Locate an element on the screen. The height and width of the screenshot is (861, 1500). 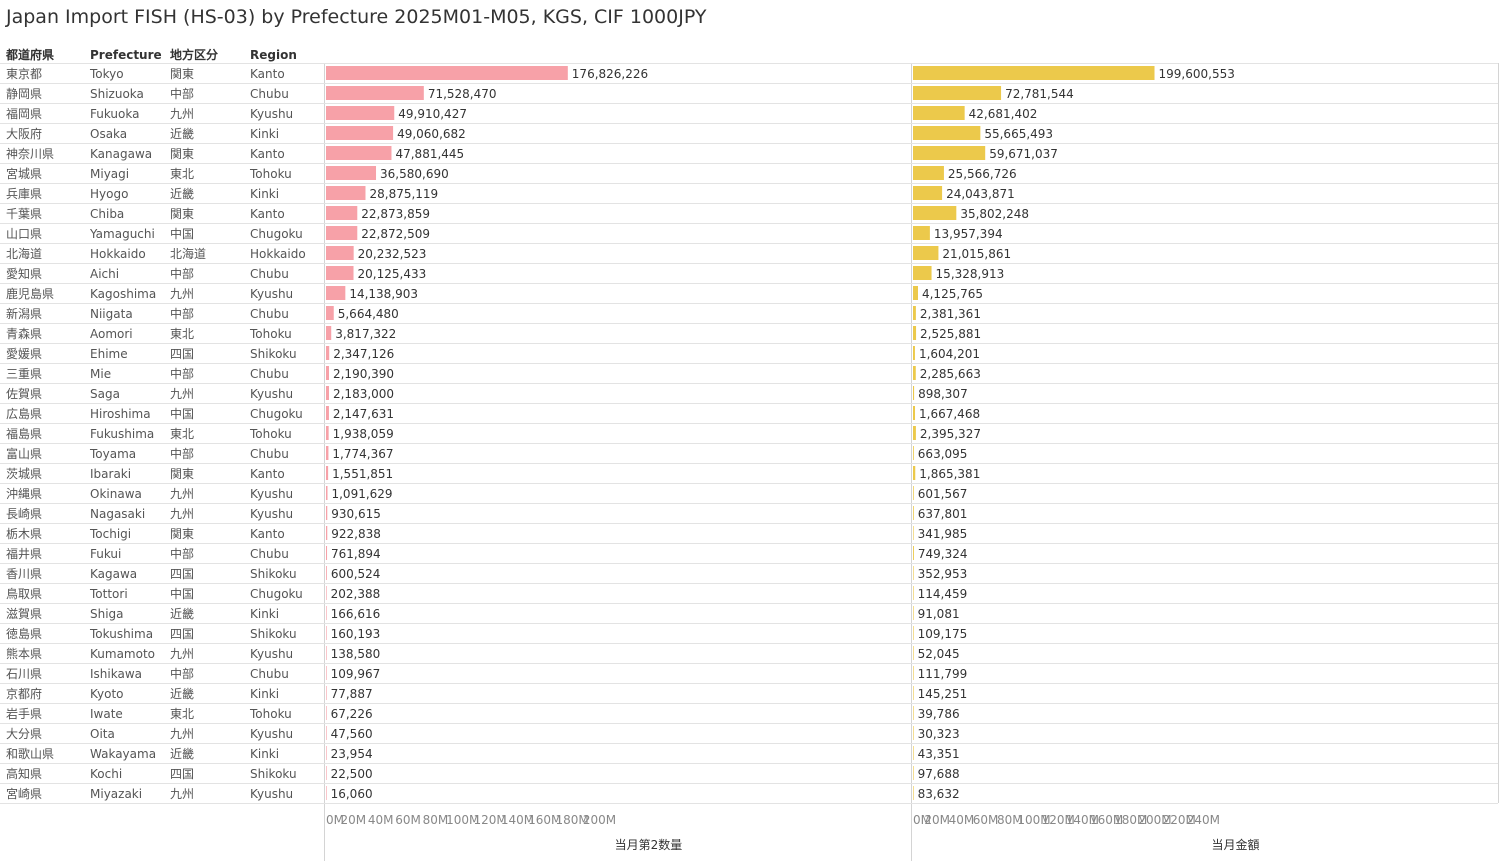
value-value-label: 352,953 is located at coordinates (943, 574).